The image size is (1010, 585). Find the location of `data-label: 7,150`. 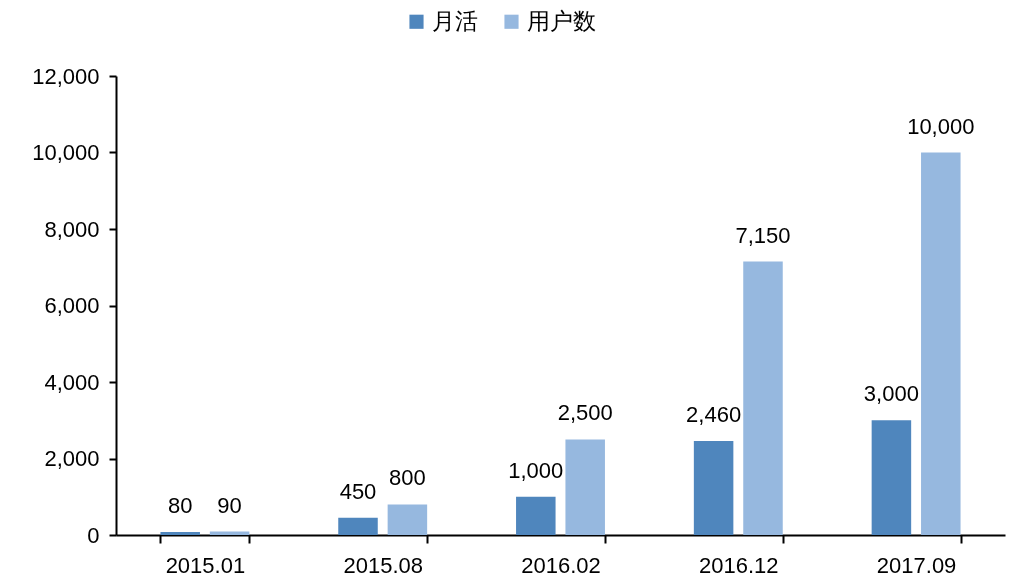

data-label: 7,150 is located at coordinates (763, 235).